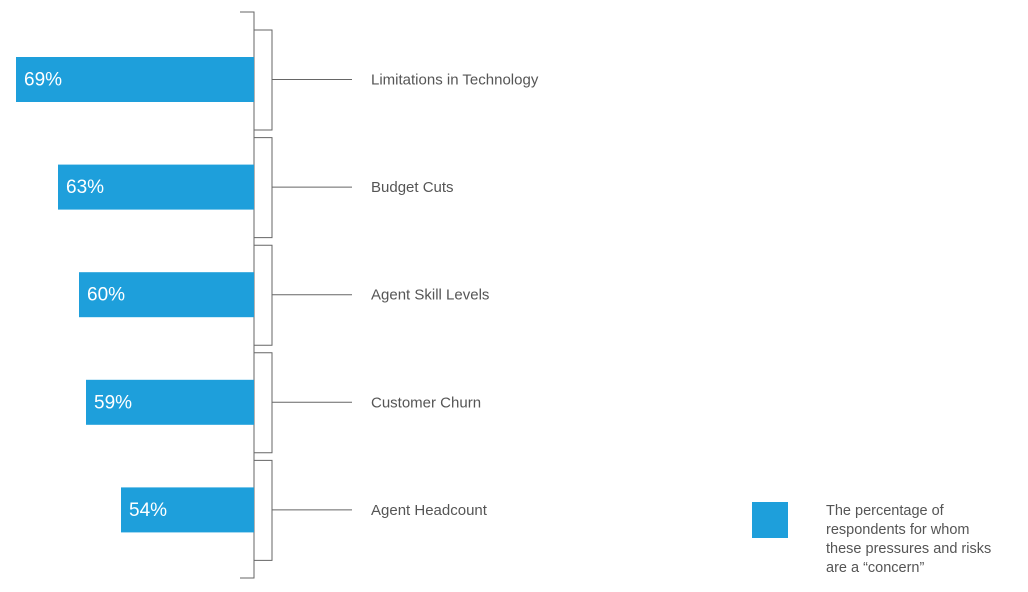  Describe the element at coordinates (430, 295) in the screenshot. I see `category-label: Agent Skill Levels` at that location.